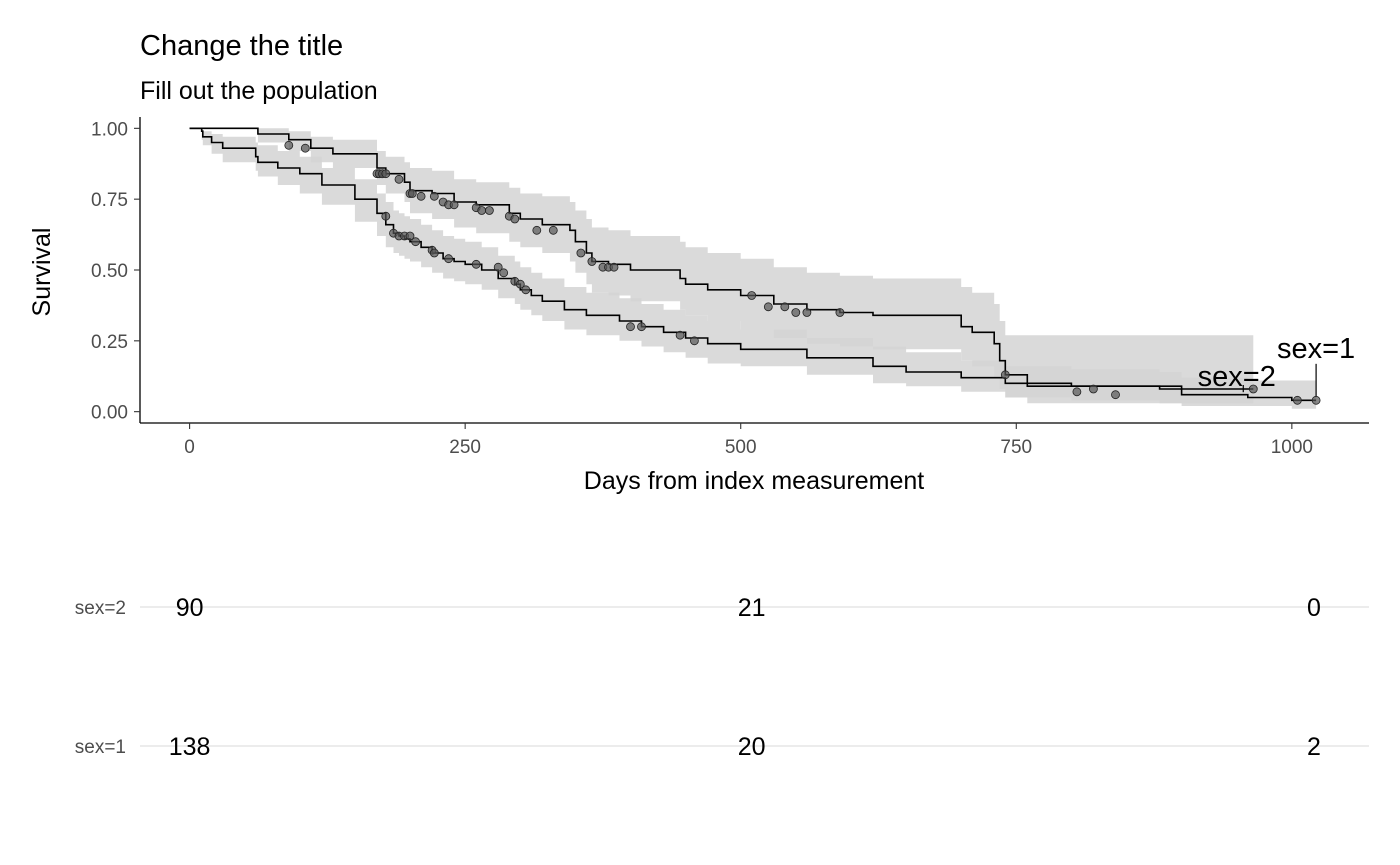 This screenshot has width=1400, height=865. I want to click on strata-label: sex=2, so click(1237, 377).